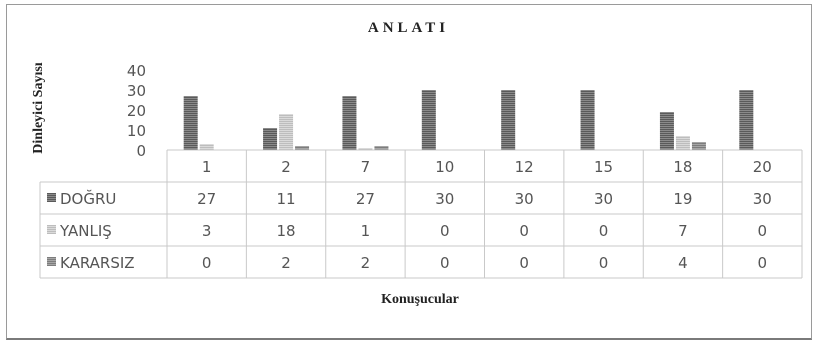  I want to click on x-tick-label: 1, so click(207, 167).